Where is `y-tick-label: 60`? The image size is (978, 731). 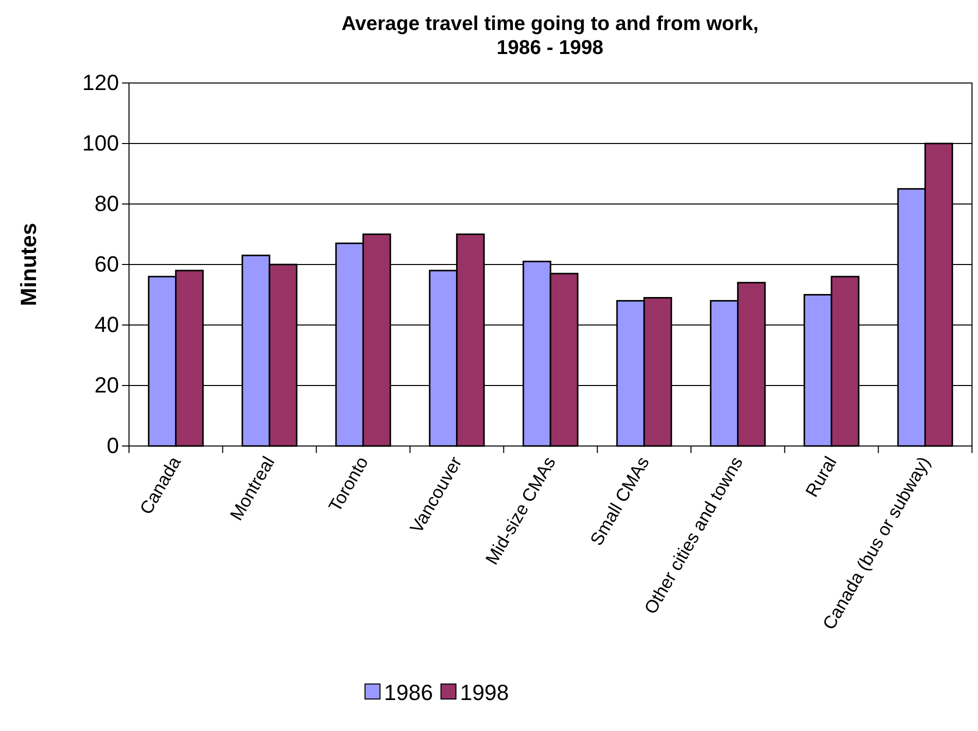 y-tick-label: 60 is located at coordinates (106, 264).